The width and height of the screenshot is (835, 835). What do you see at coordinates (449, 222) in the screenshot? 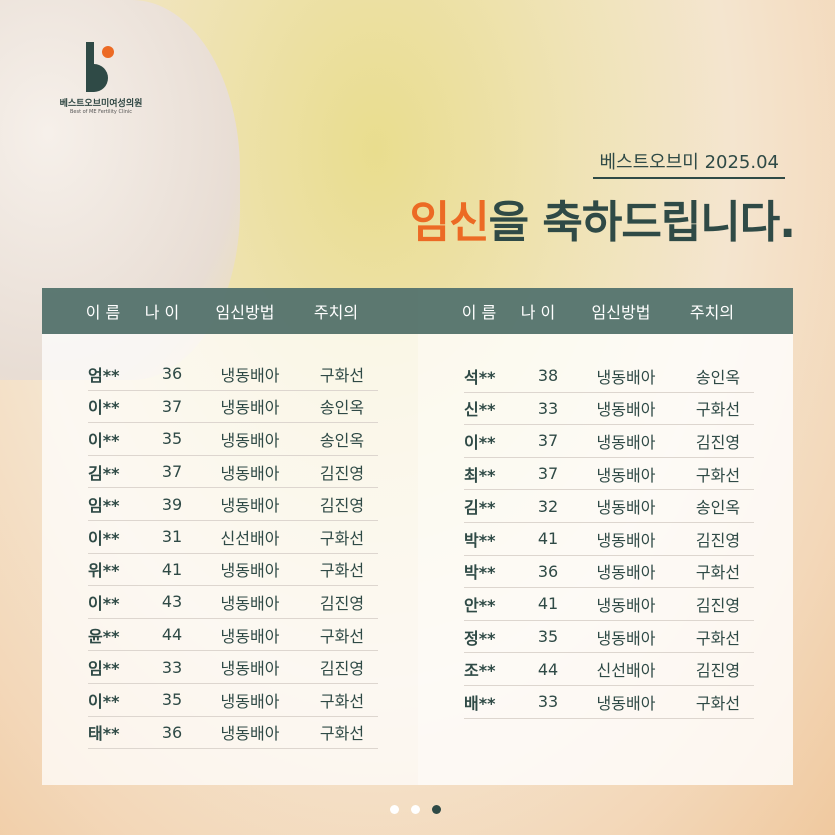
I see `title-highlight: 임신` at bounding box center [449, 222].